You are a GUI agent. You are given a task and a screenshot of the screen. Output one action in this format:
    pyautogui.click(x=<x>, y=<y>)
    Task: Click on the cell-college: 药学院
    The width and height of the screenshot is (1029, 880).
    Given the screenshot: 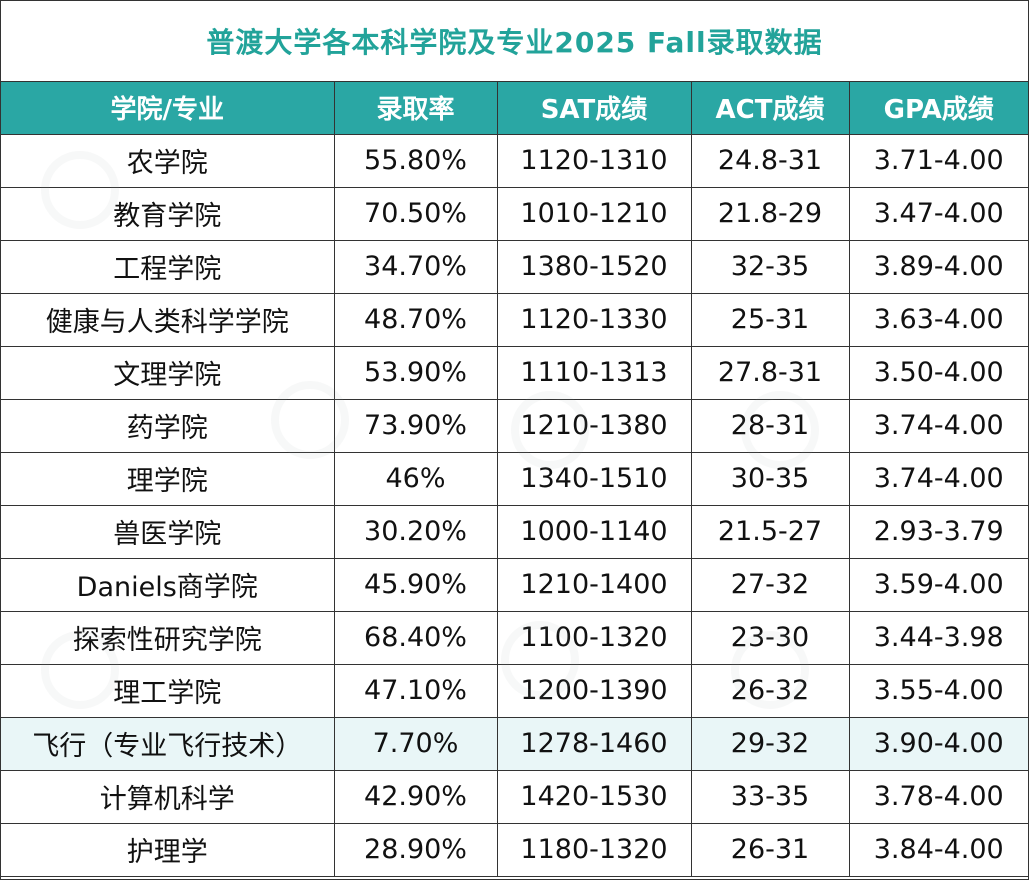 What is the action you would take?
    pyautogui.click(x=168, y=426)
    